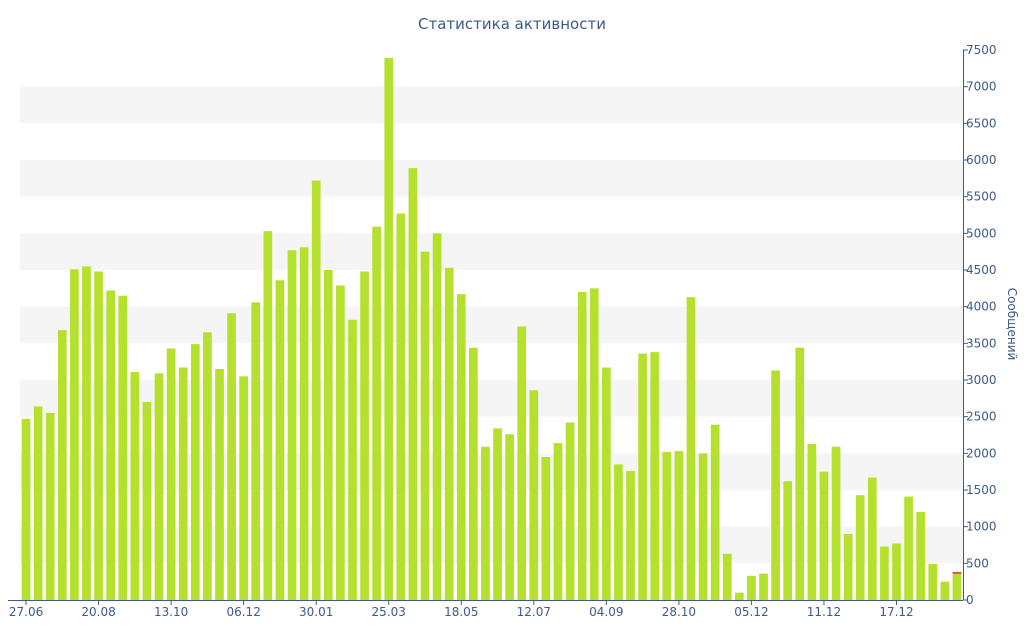 This screenshot has width=1024, height=640. Describe the element at coordinates (981, 453) in the screenshot. I see `y-tick-label: 2000` at that location.